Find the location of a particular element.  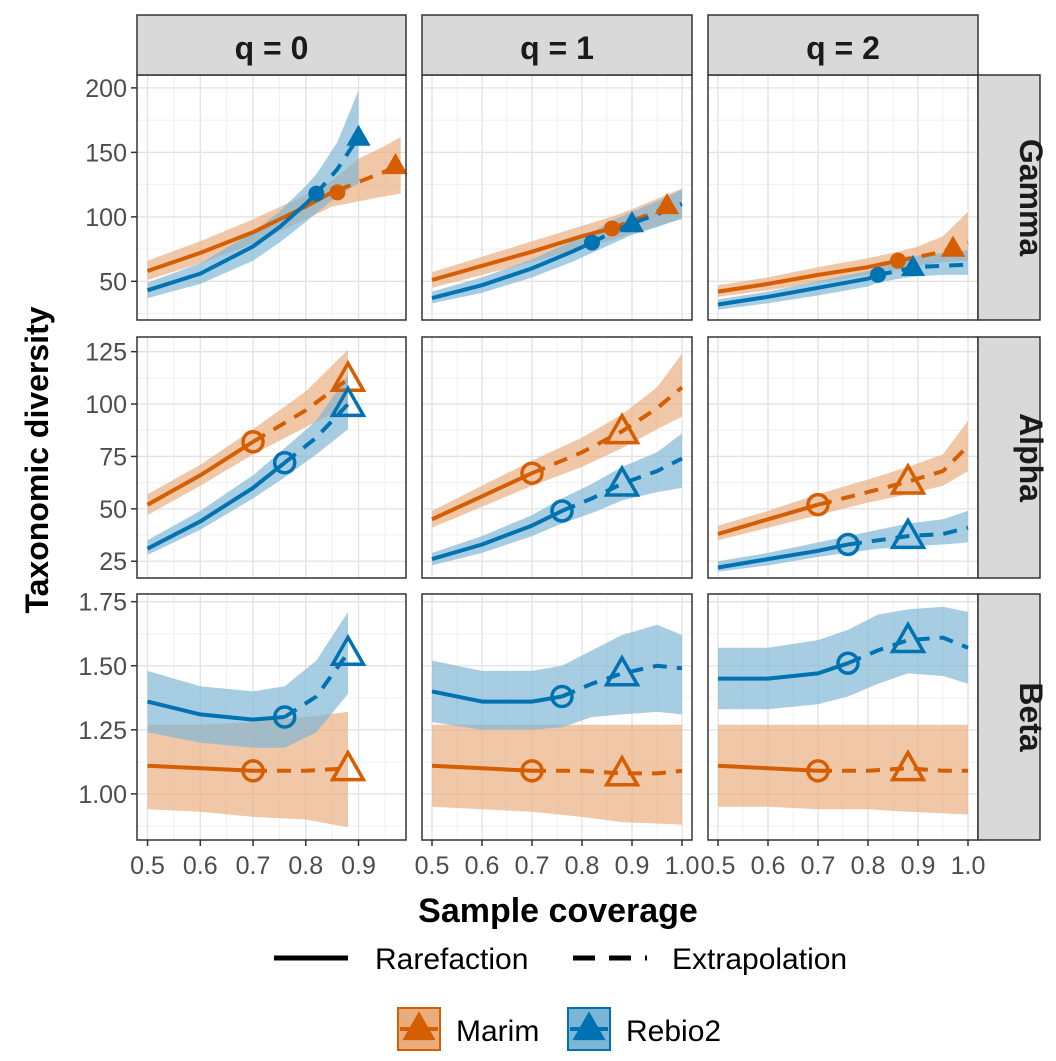

strip-row-label: Beta is located at coordinates (1031, 717).